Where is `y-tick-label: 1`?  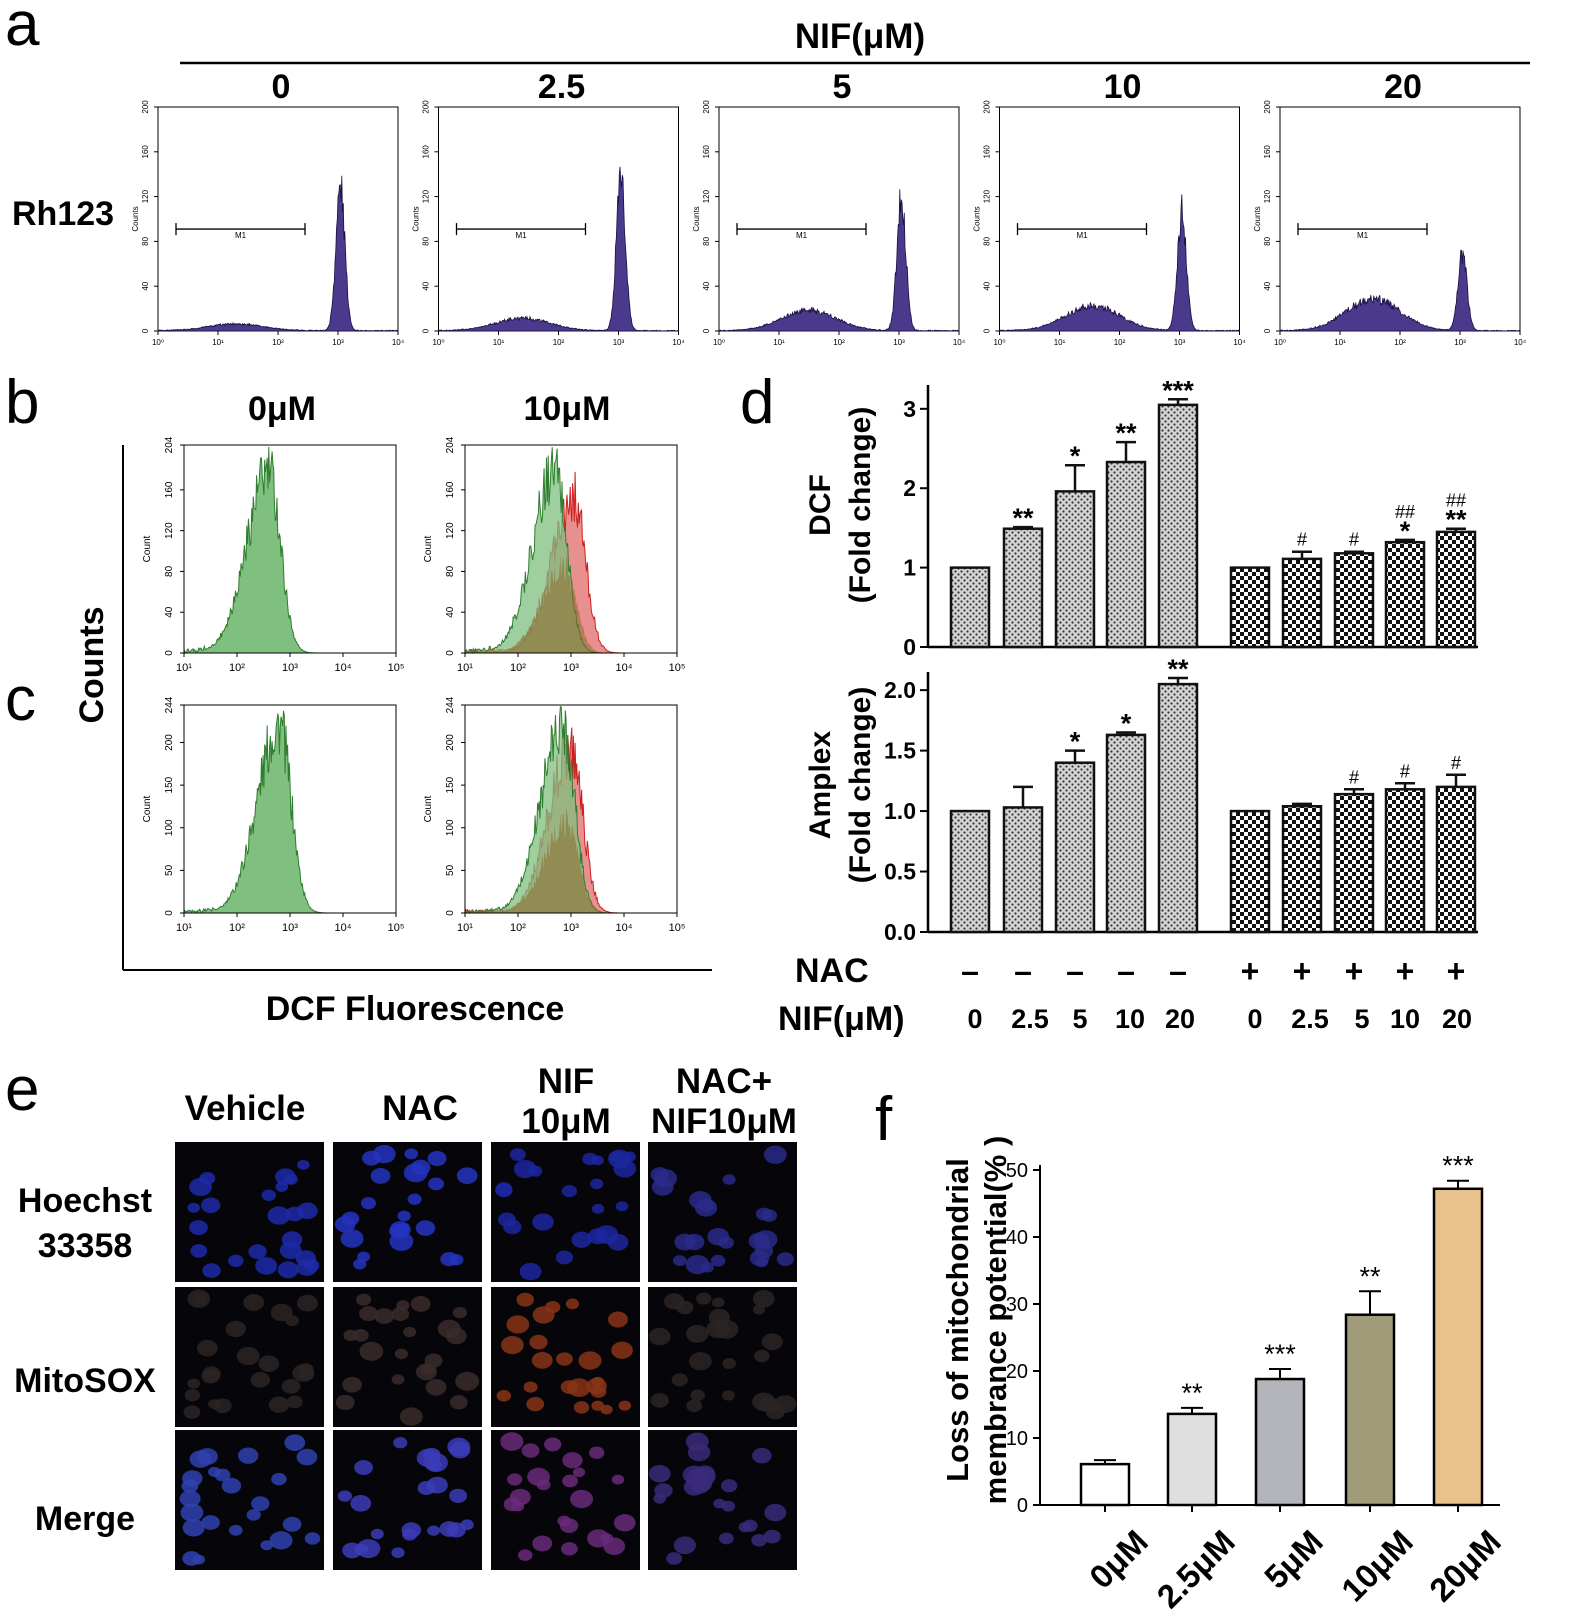
y-tick-label: 1 is located at coordinates (909, 568).